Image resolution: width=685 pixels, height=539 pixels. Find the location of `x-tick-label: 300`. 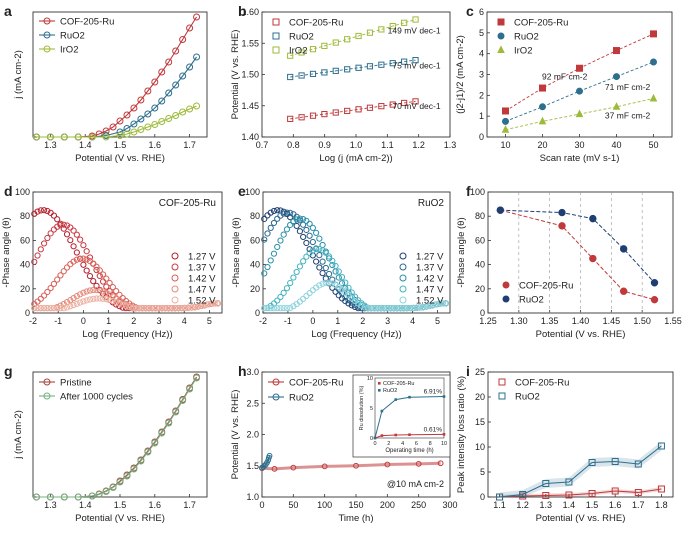

x-tick-label: 300 is located at coordinates (449, 505).